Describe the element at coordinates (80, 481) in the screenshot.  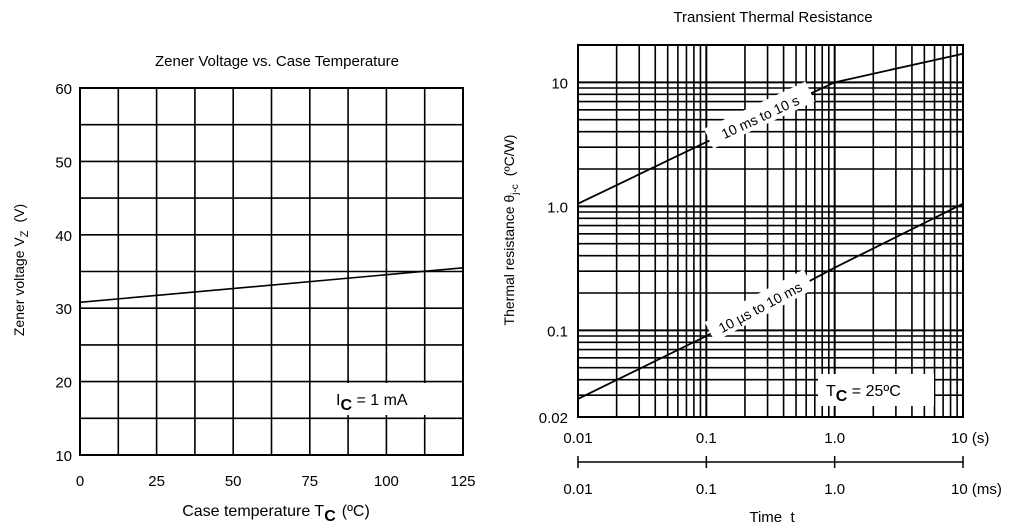
I see `zener-x-tick-label: 0` at that location.